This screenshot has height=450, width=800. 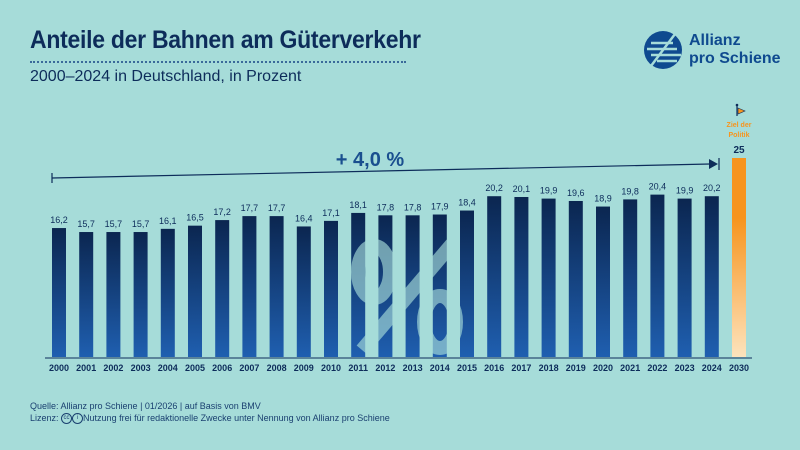 What do you see at coordinates (657, 368) in the screenshot?
I see `x-tick-label: 2022` at bounding box center [657, 368].